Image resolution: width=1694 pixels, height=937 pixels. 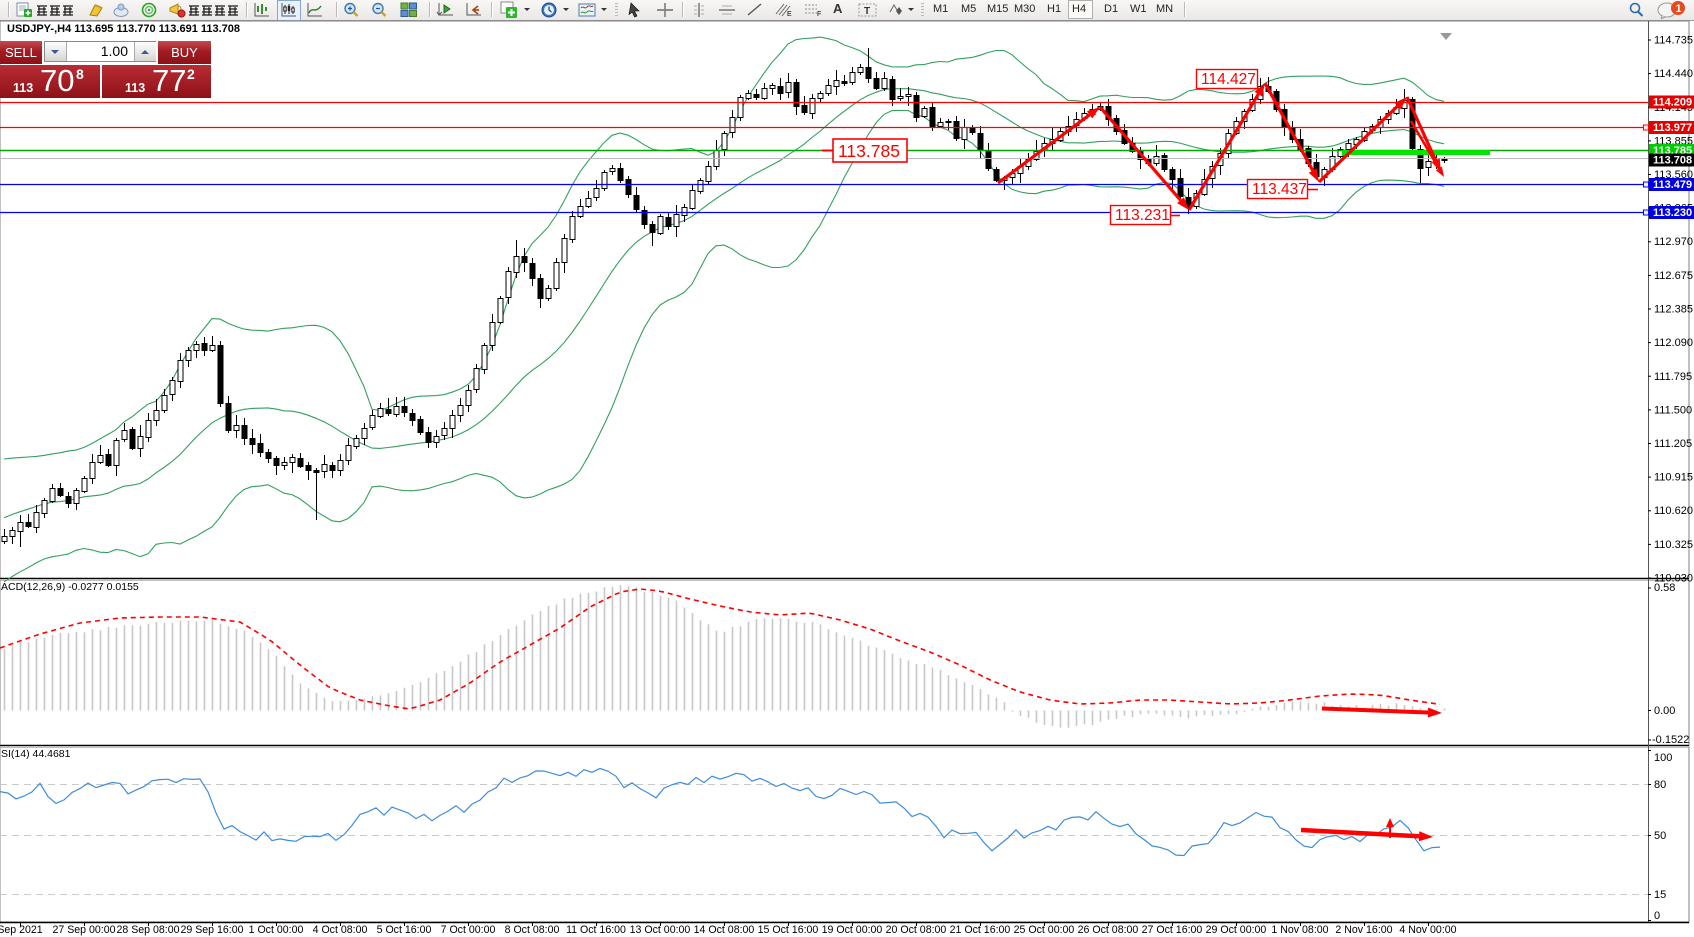 What do you see at coordinates (1673, 310) in the screenshot?
I see `svg-text: 112.385` at bounding box center [1673, 310].